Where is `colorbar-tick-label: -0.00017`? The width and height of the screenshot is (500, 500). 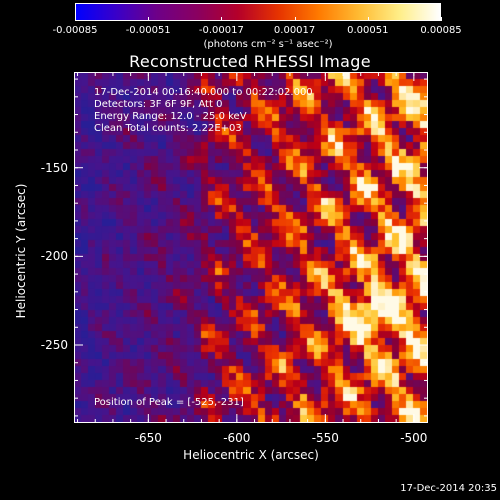 colorbar-tick-label: -0.00017 is located at coordinates (221, 30).